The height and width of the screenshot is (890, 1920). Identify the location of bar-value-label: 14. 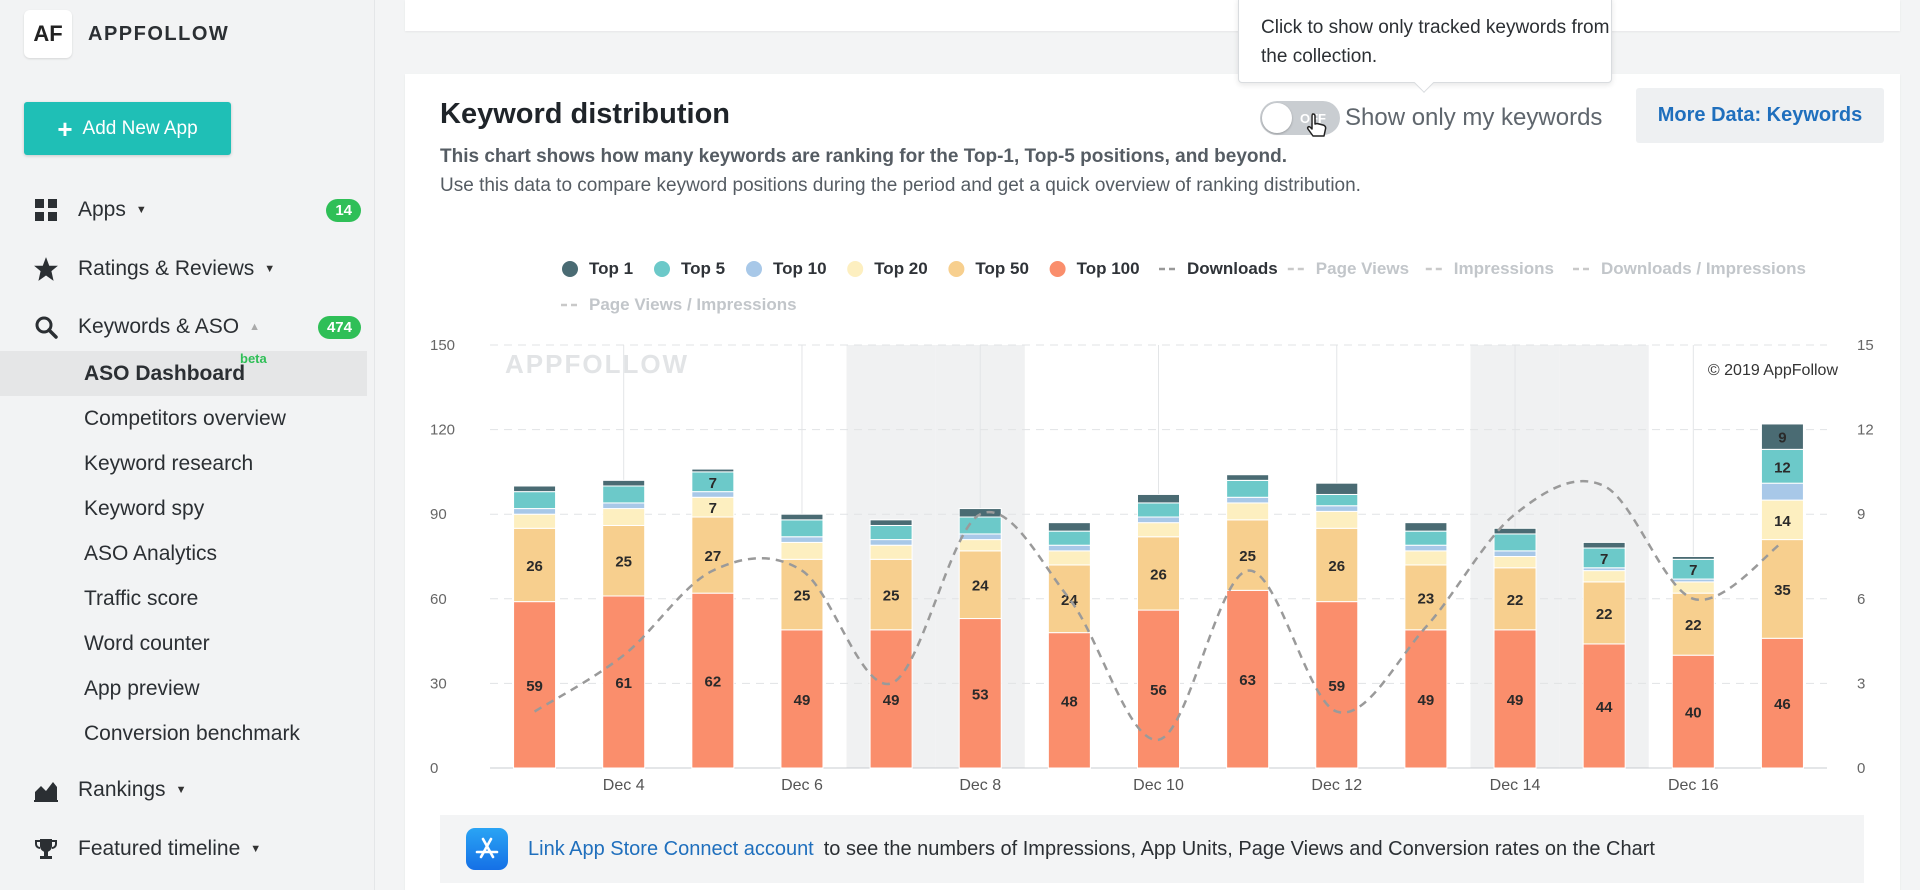
(1782, 521).